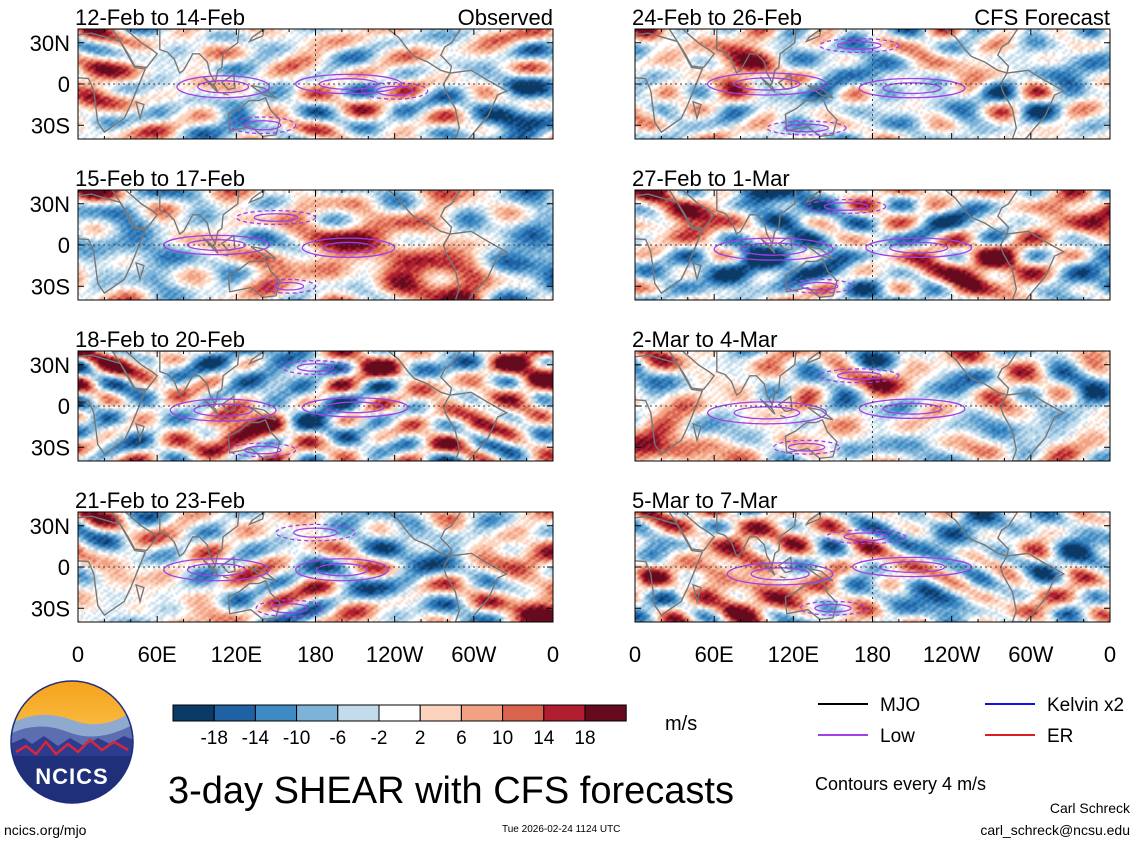 The width and height of the screenshot is (1135, 844). I want to click on map-panel: 30N 0 30S 18-Feb to 20-Feb, so click(292, 394).